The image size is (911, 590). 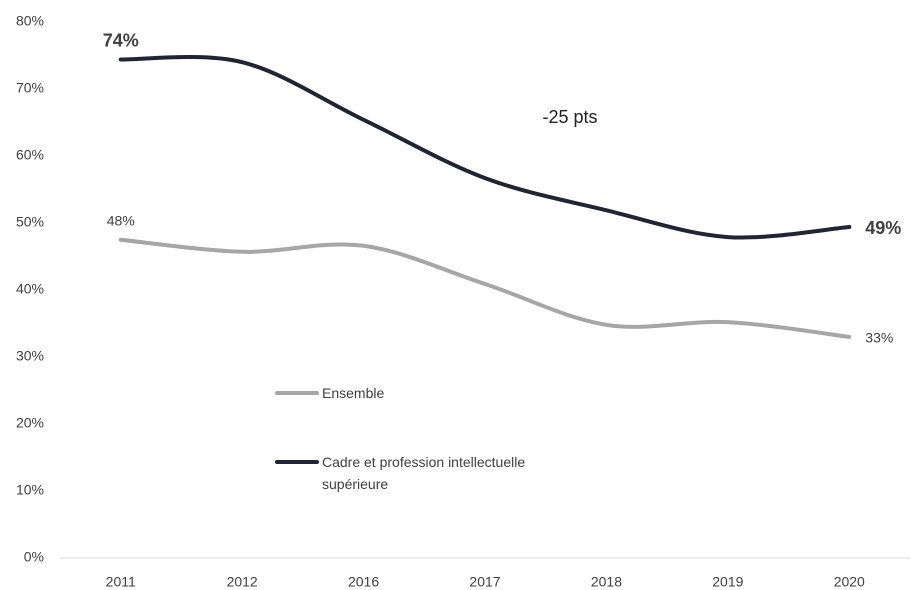 What do you see at coordinates (30, 356) in the screenshot?
I see `y-tick-label: 30%` at bounding box center [30, 356].